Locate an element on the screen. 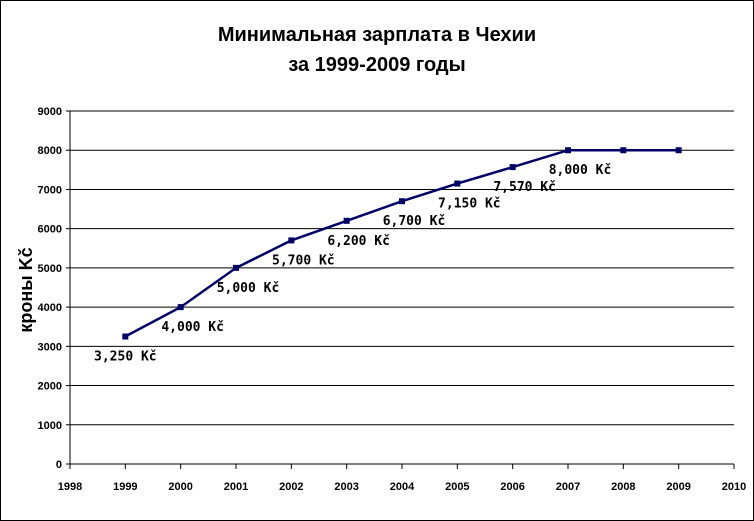 This screenshot has height=521, width=754. x-tick-label-2003: 2003 is located at coordinates (346, 487).